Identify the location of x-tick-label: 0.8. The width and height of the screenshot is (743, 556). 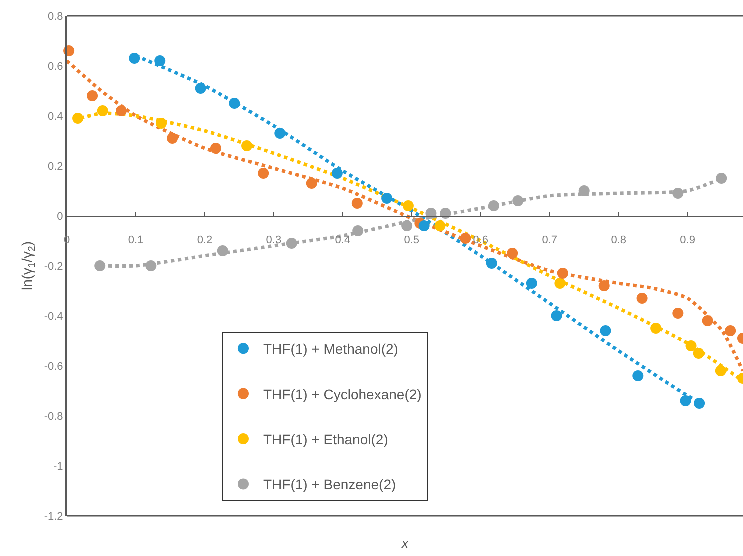
(618, 240).